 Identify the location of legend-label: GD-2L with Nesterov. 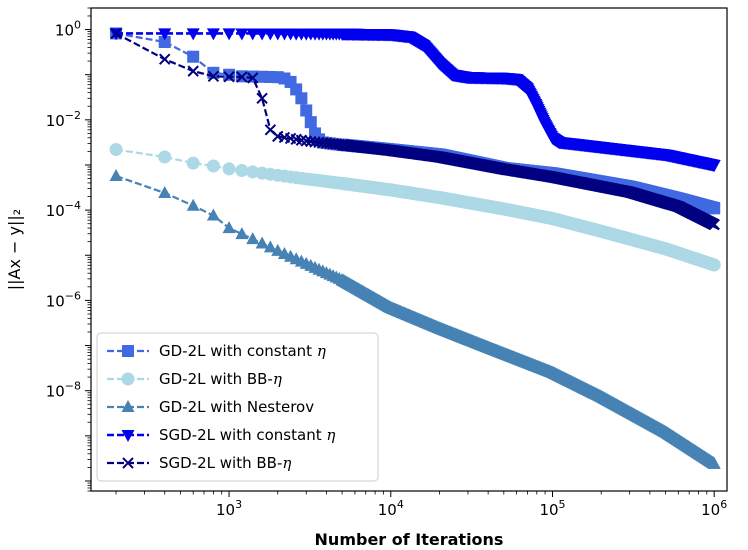
(236, 407).